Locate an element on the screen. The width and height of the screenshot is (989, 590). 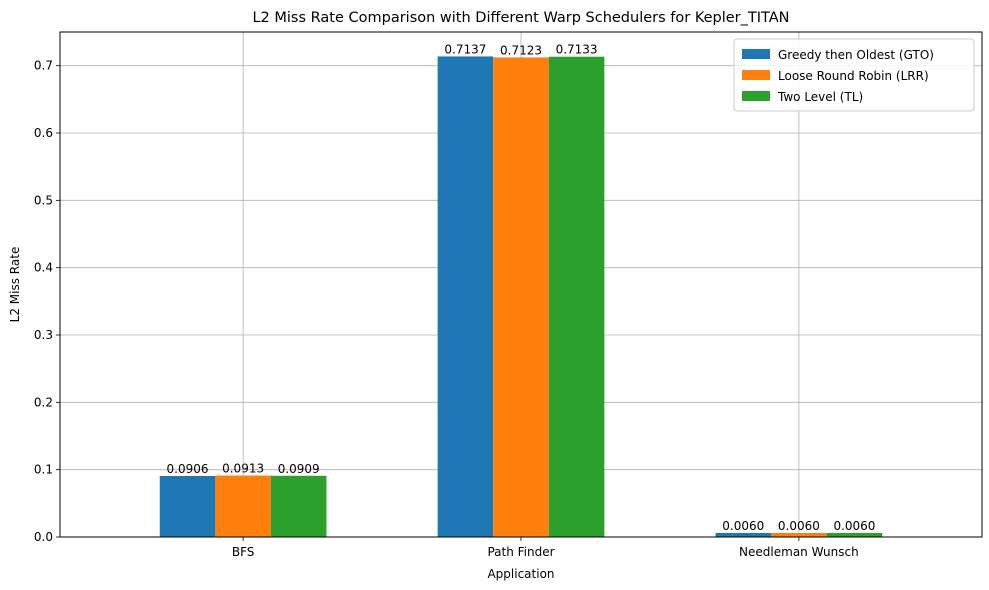
y-axis-ticks: 0.0 0.1 0.2 0.3 0.4 0.5 0.6 0.7 is located at coordinates (47, 301).